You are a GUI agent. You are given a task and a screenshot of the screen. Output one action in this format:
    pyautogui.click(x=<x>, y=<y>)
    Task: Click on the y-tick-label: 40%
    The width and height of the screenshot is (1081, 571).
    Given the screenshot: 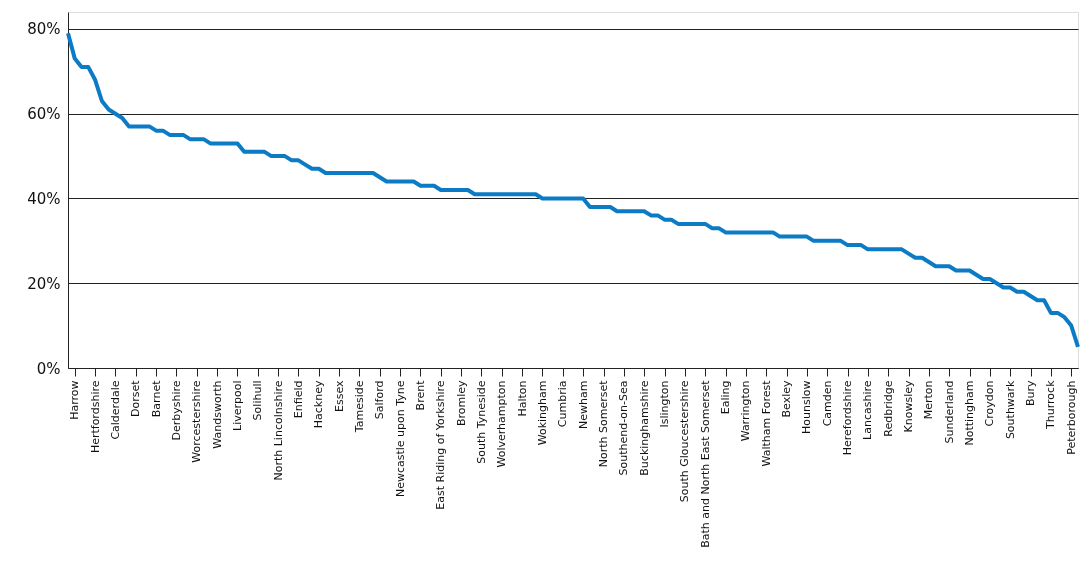 What is the action you would take?
    pyautogui.click(x=44, y=198)
    